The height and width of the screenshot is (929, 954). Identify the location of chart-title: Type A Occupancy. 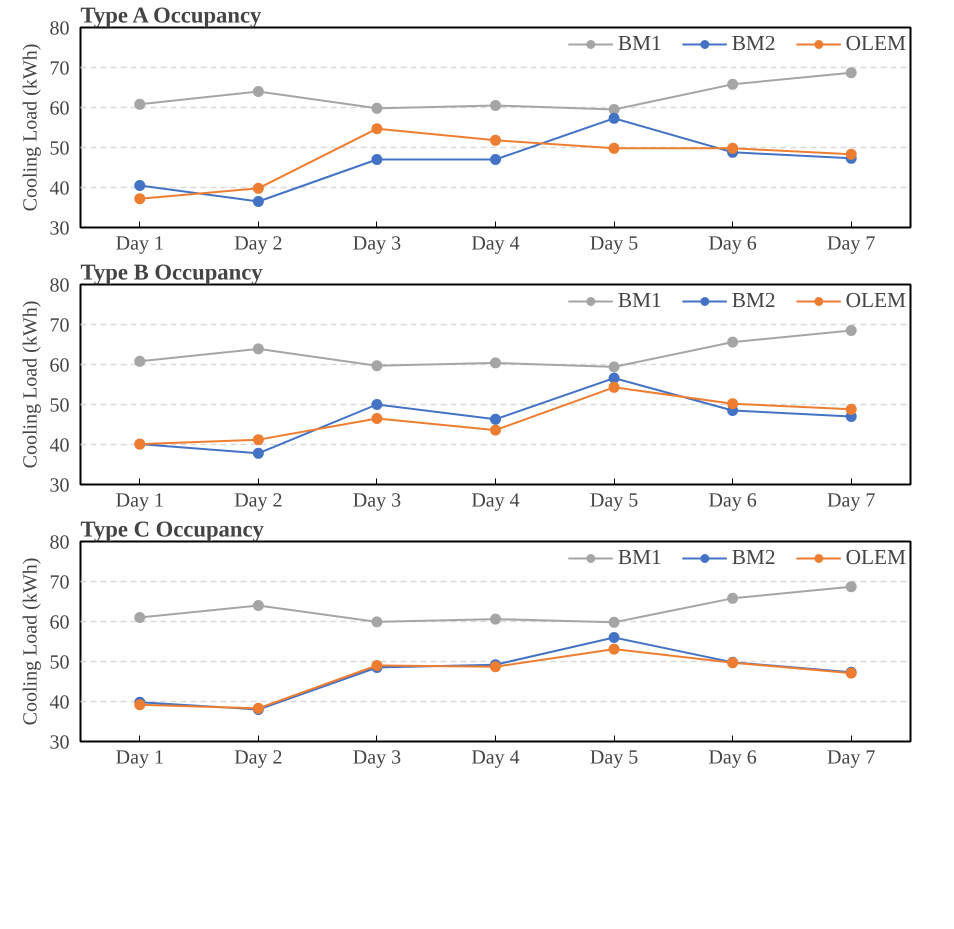
(171, 15).